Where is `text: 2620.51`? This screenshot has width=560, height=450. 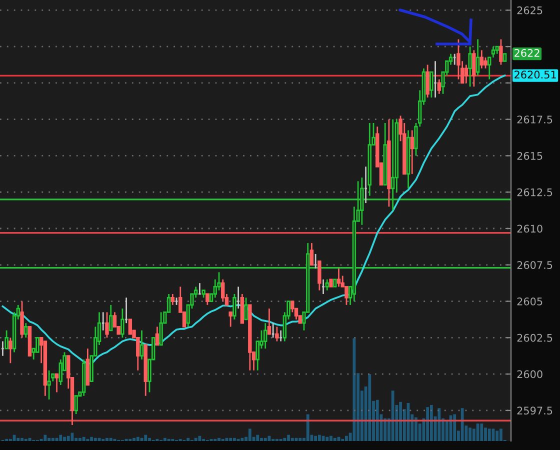 text: 2620.51 is located at coordinates (535, 74).